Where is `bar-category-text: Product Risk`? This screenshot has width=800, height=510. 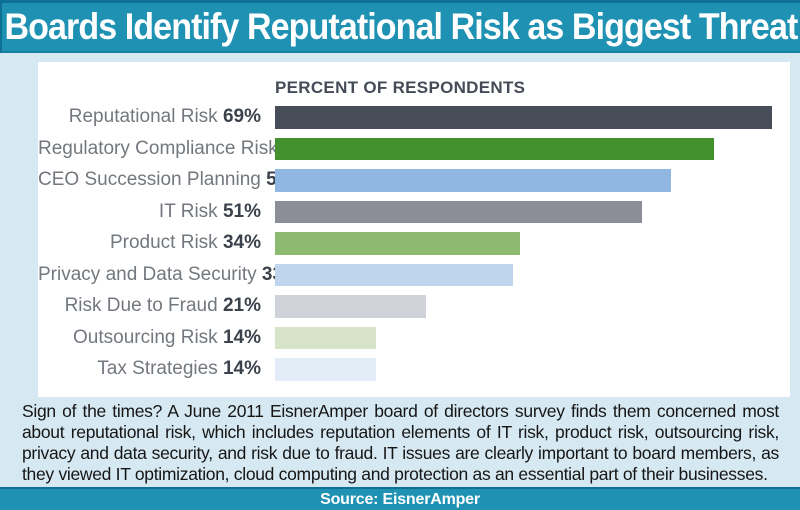 bar-category-text: Product Risk is located at coordinates (166, 243).